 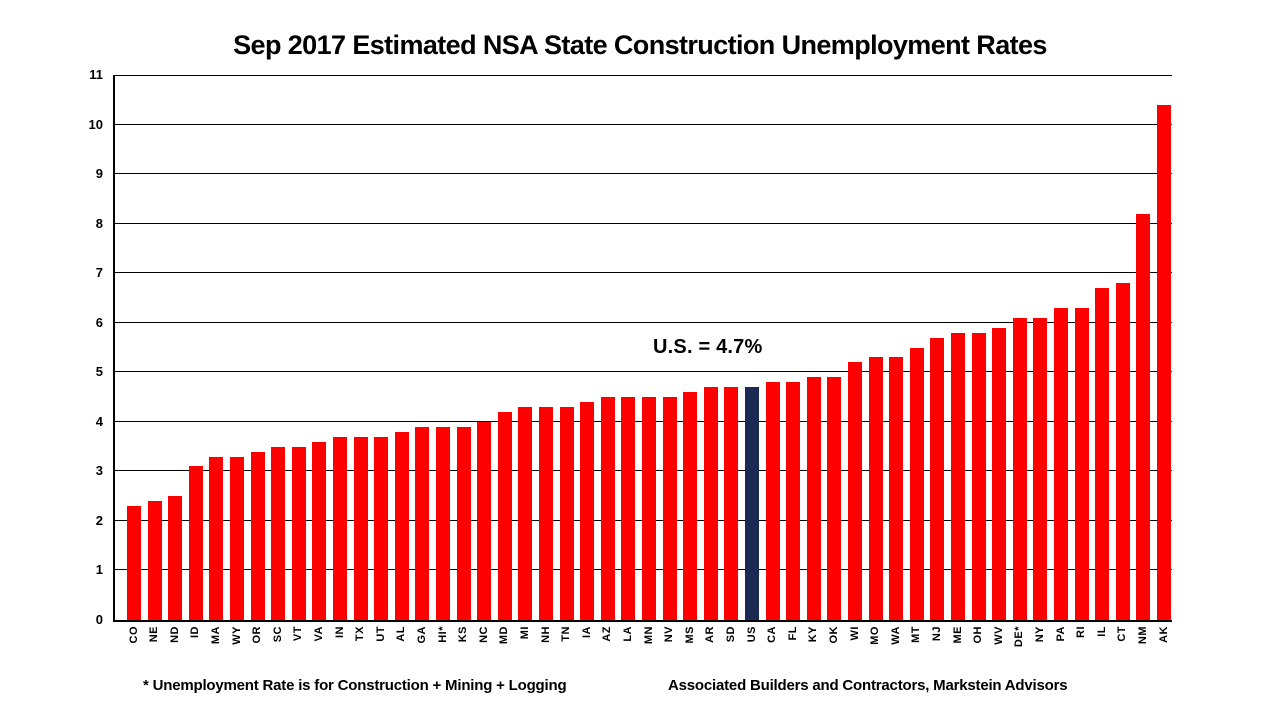 I want to click on x-label-MO: MO, so click(x=875, y=635).